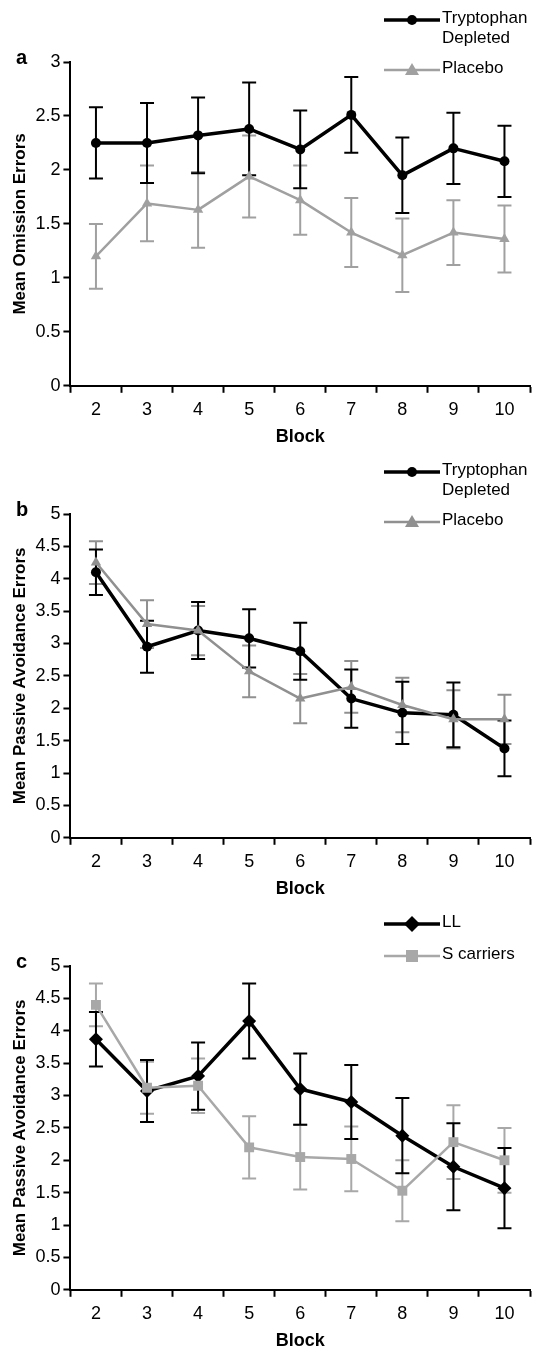  Describe the element at coordinates (48, 997) in the screenshot. I see `y-tick-label: 4.5` at that location.